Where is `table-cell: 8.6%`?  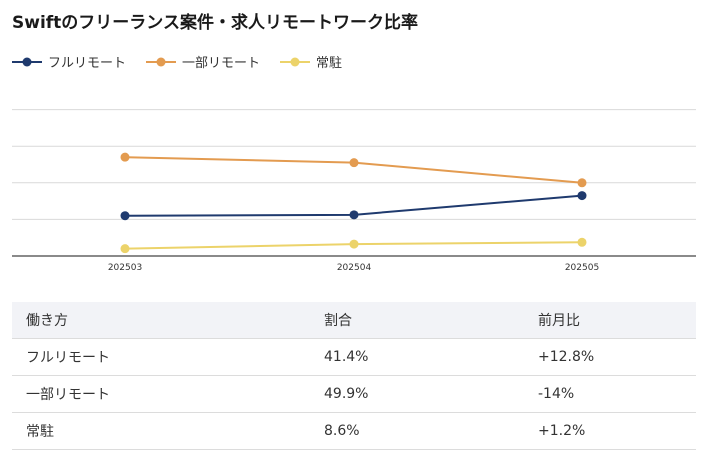
table-cell: 8.6% is located at coordinates (417, 431).